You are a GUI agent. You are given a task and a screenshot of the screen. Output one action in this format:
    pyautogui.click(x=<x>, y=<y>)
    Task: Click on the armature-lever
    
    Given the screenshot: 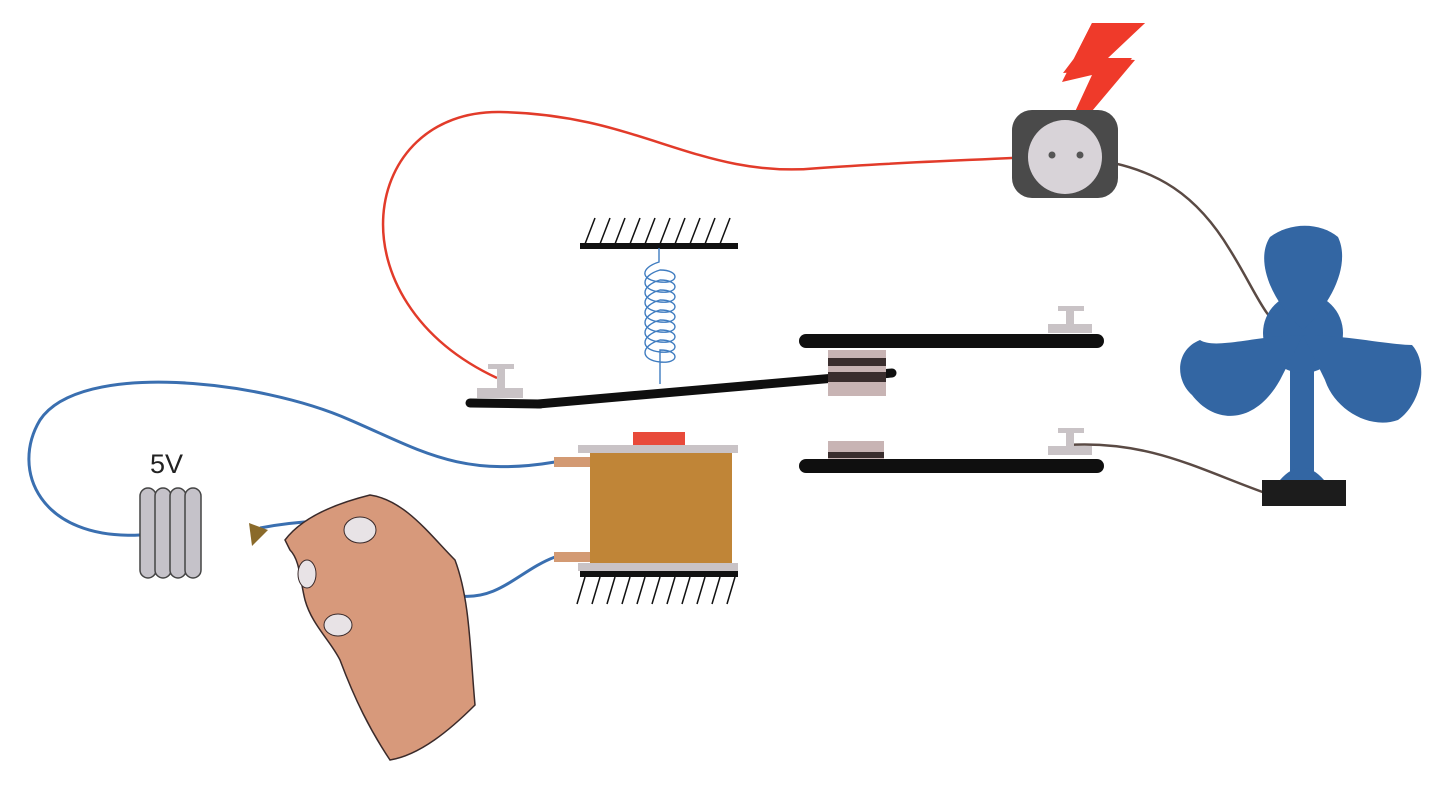 What is the action you would take?
    pyautogui.click(x=505, y=403)
    